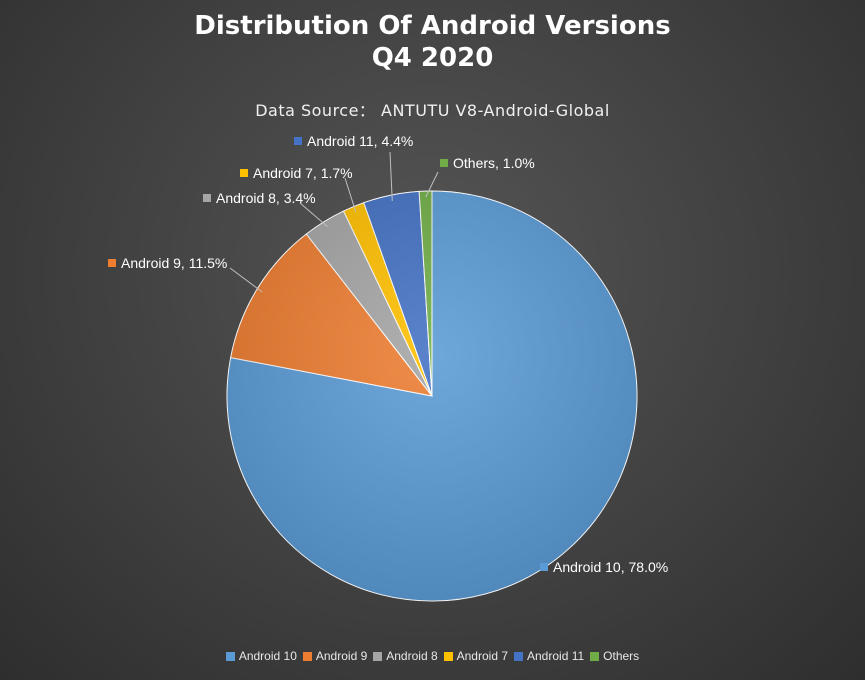  I want to click on chart-title: Distribution Of Android Versions Q4 2020, so click(432, 42).